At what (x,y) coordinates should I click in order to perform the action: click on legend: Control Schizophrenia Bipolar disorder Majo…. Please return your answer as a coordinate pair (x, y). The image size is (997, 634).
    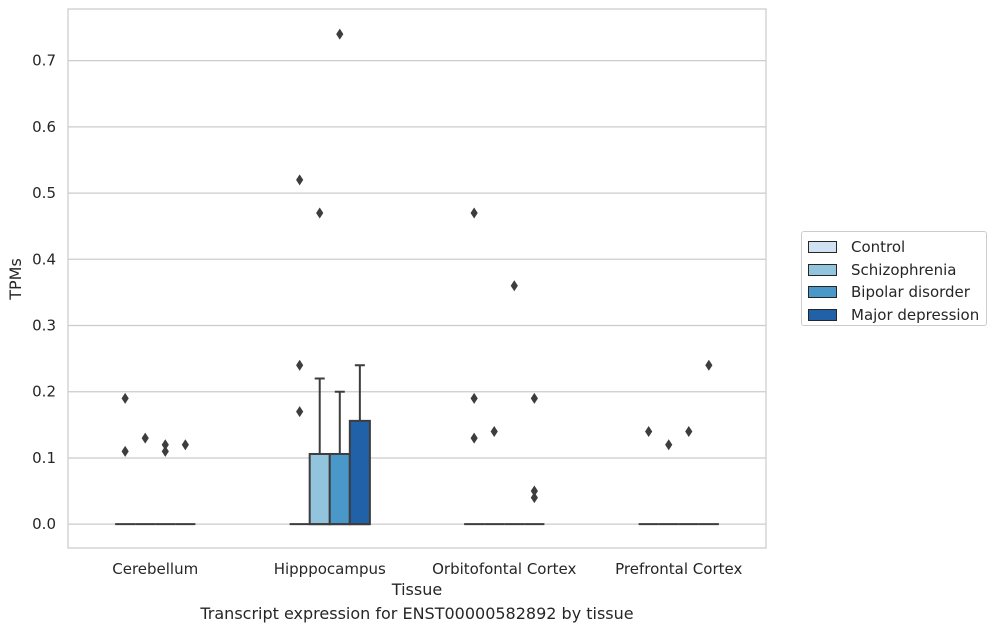
    Looking at the image, I should click on (894, 278).